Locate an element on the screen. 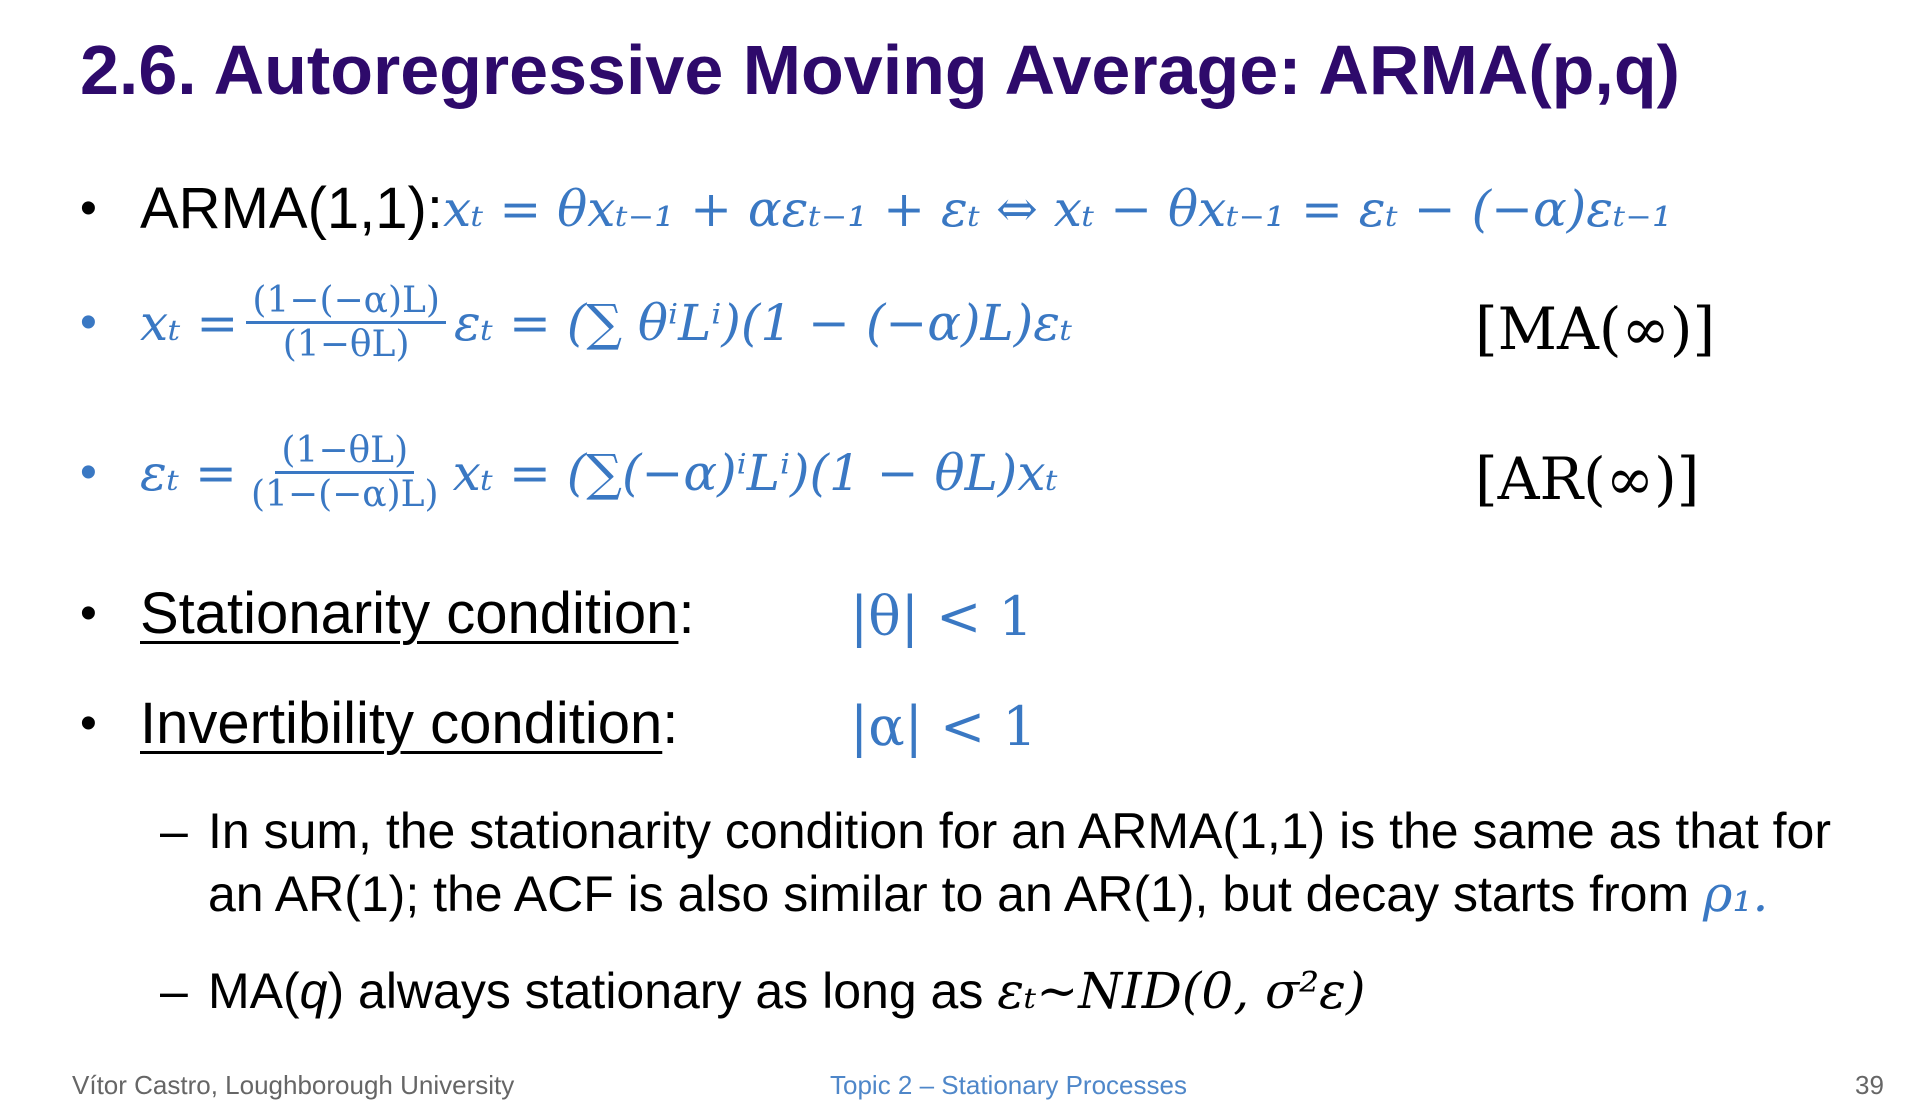 This screenshot has height=1118, width=1924. rho-1: ρ₁. is located at coordinates (1736, 893).